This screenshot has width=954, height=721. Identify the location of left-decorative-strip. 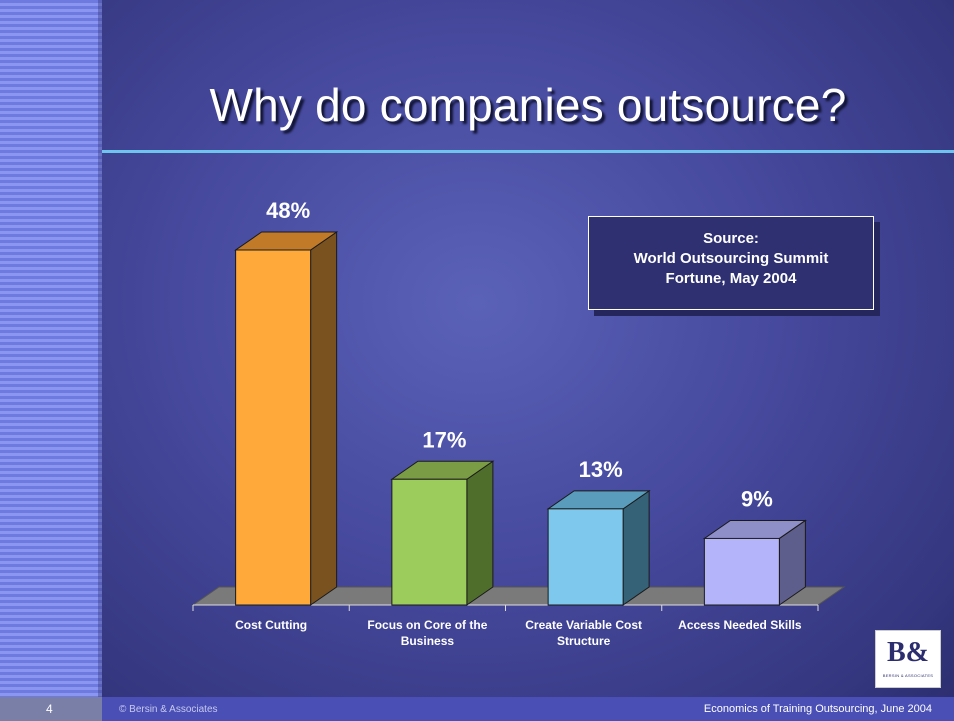
(51, 348).